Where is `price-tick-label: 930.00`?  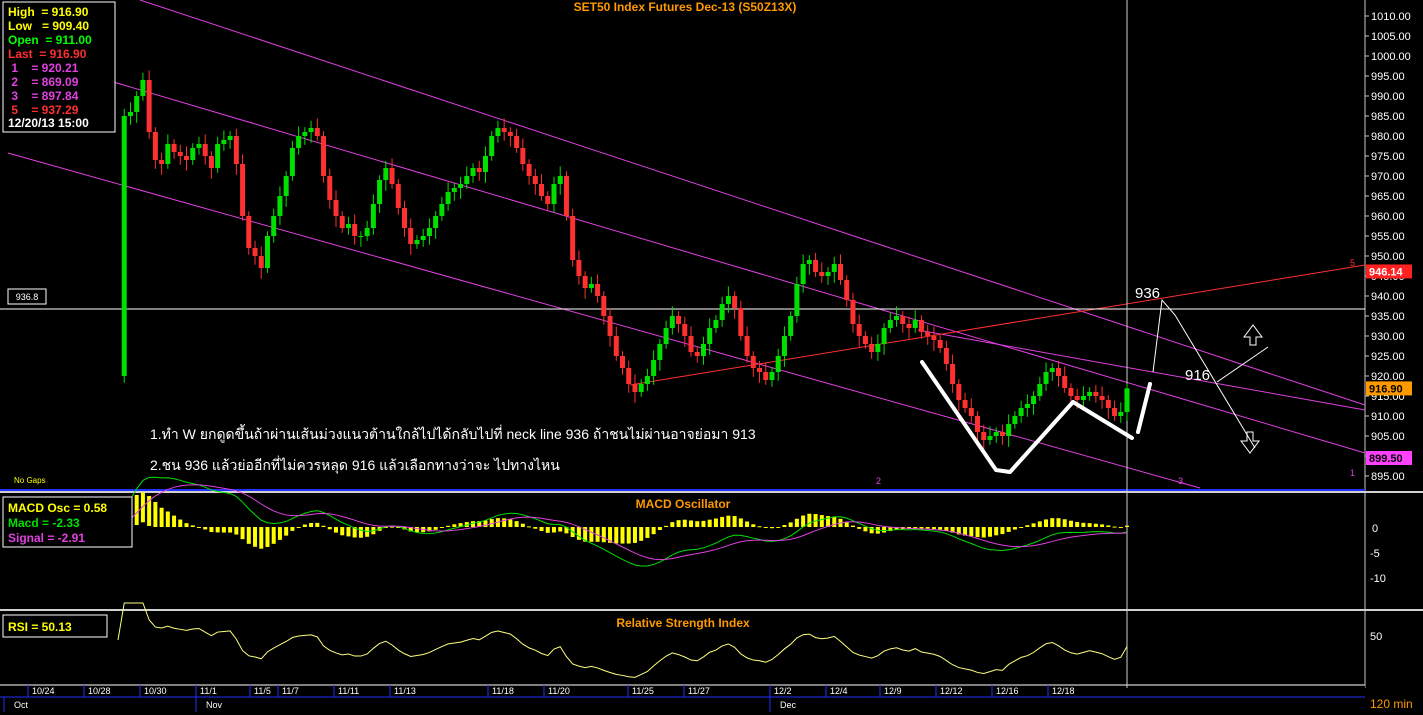 price-tick-label: 930.00 is located at coordinates (1388, 337).